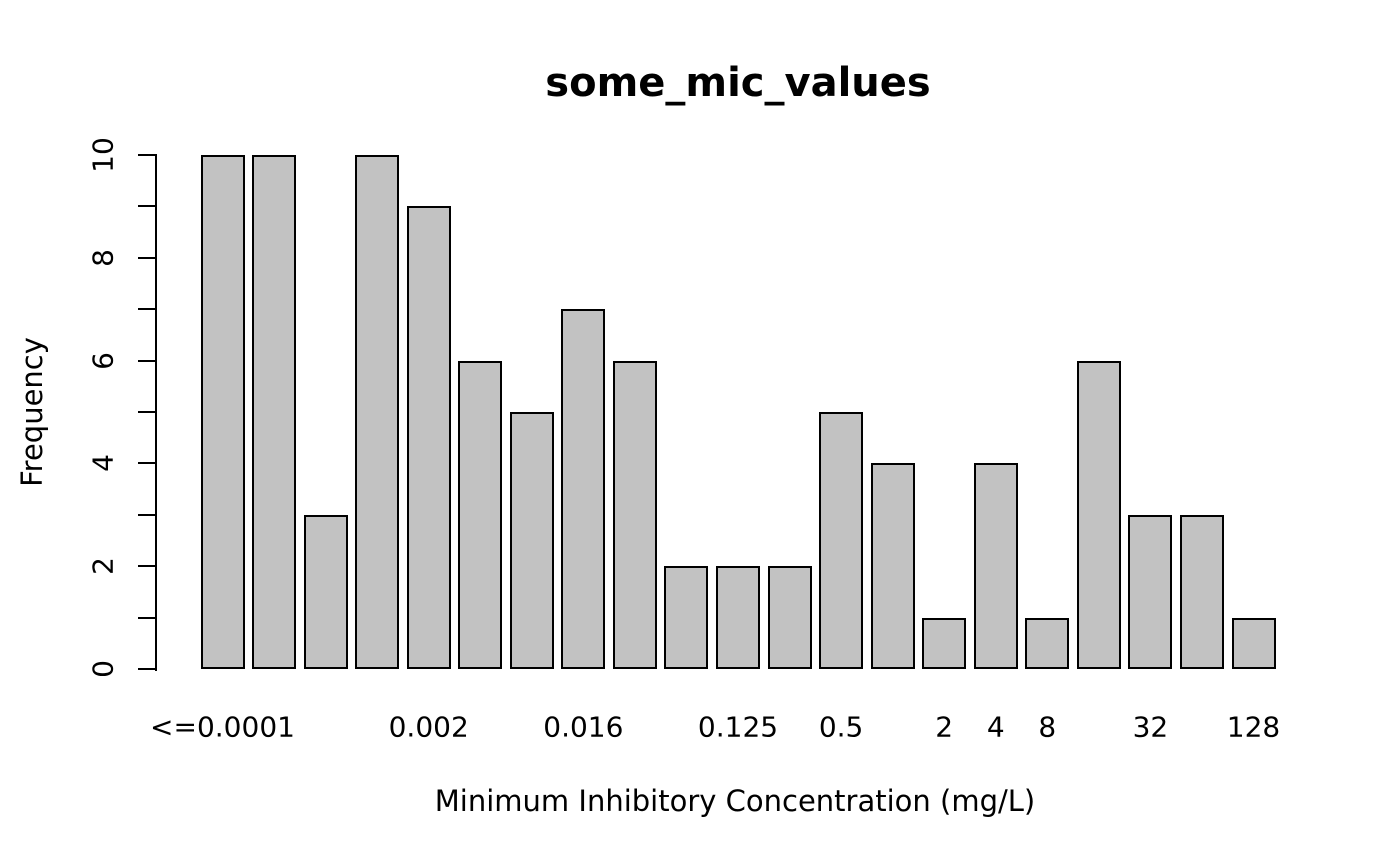 The image size is (1400, 866). Describe the element at coordinates (531, 540) in the screenshot. I see `histogram-bar-0.008` at that location.